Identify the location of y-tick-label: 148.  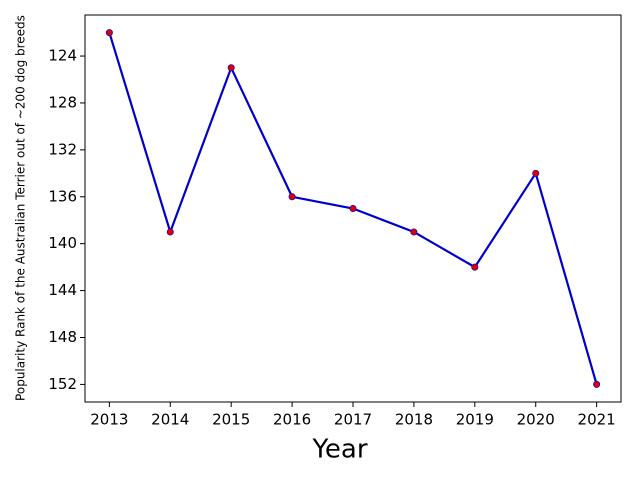
(62, 337).